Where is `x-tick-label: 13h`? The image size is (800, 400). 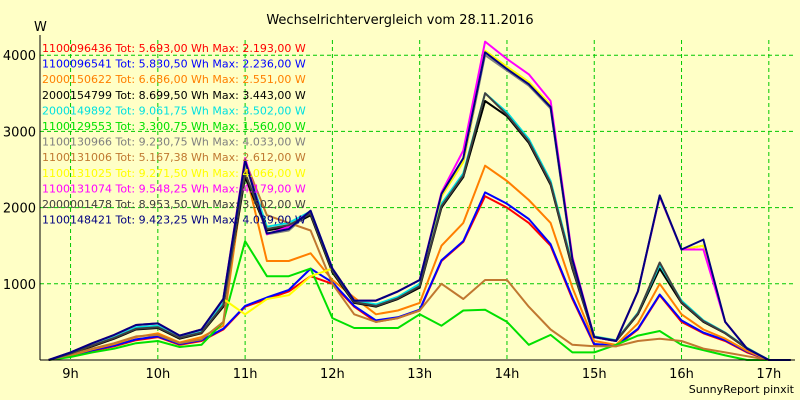
x-tick-label: 13h is located at coordinates (419, 374).